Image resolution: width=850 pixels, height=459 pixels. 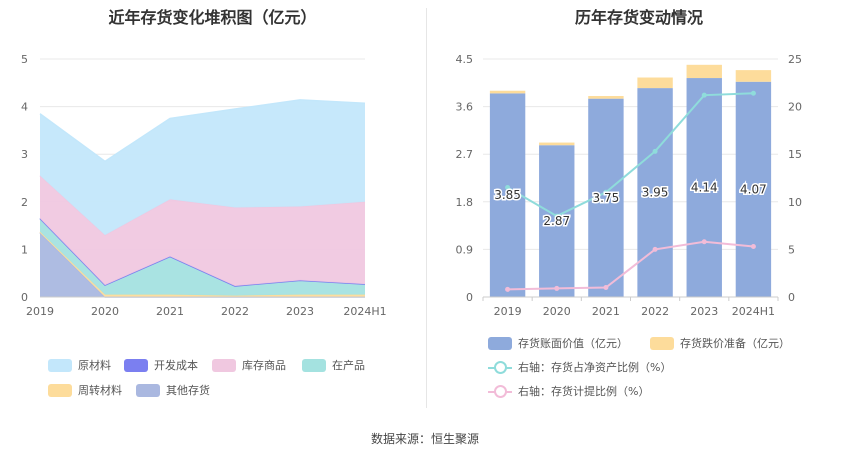 What do you see at coordinates (188, 390) in the screenshot?
I see `legend-label: 其他存货` at bounding box center [188, 390].